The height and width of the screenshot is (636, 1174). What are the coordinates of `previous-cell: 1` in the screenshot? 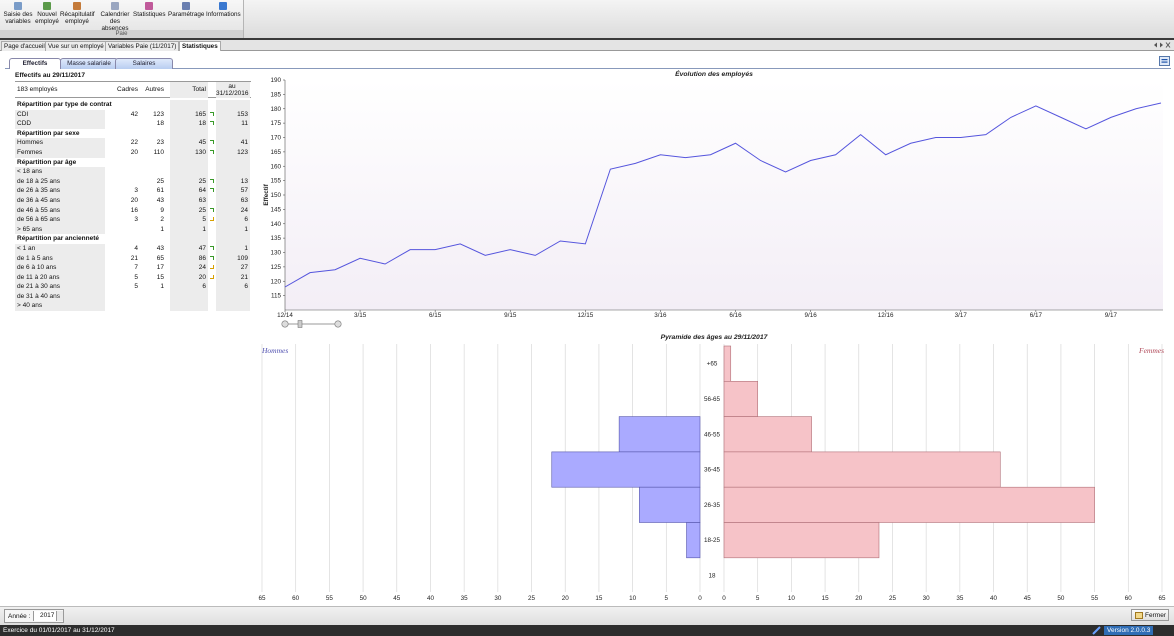 It's located at (233, 229).